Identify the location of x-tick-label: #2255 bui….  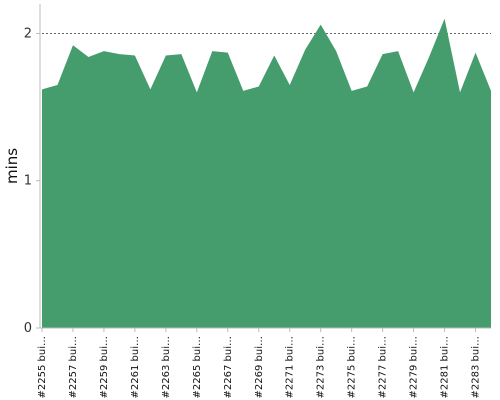
(42, 367).